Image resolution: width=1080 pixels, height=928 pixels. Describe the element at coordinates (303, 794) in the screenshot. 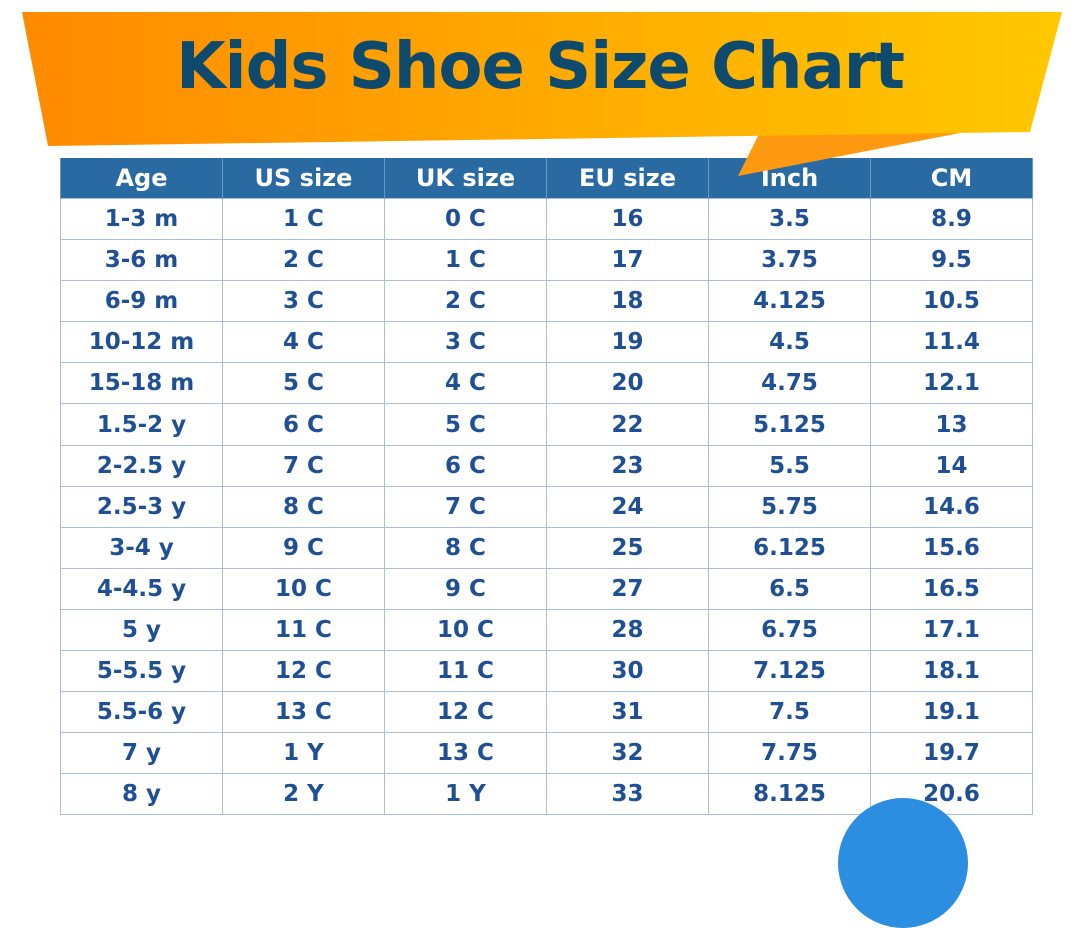

I see `table-cell: 2 Y` at that location.